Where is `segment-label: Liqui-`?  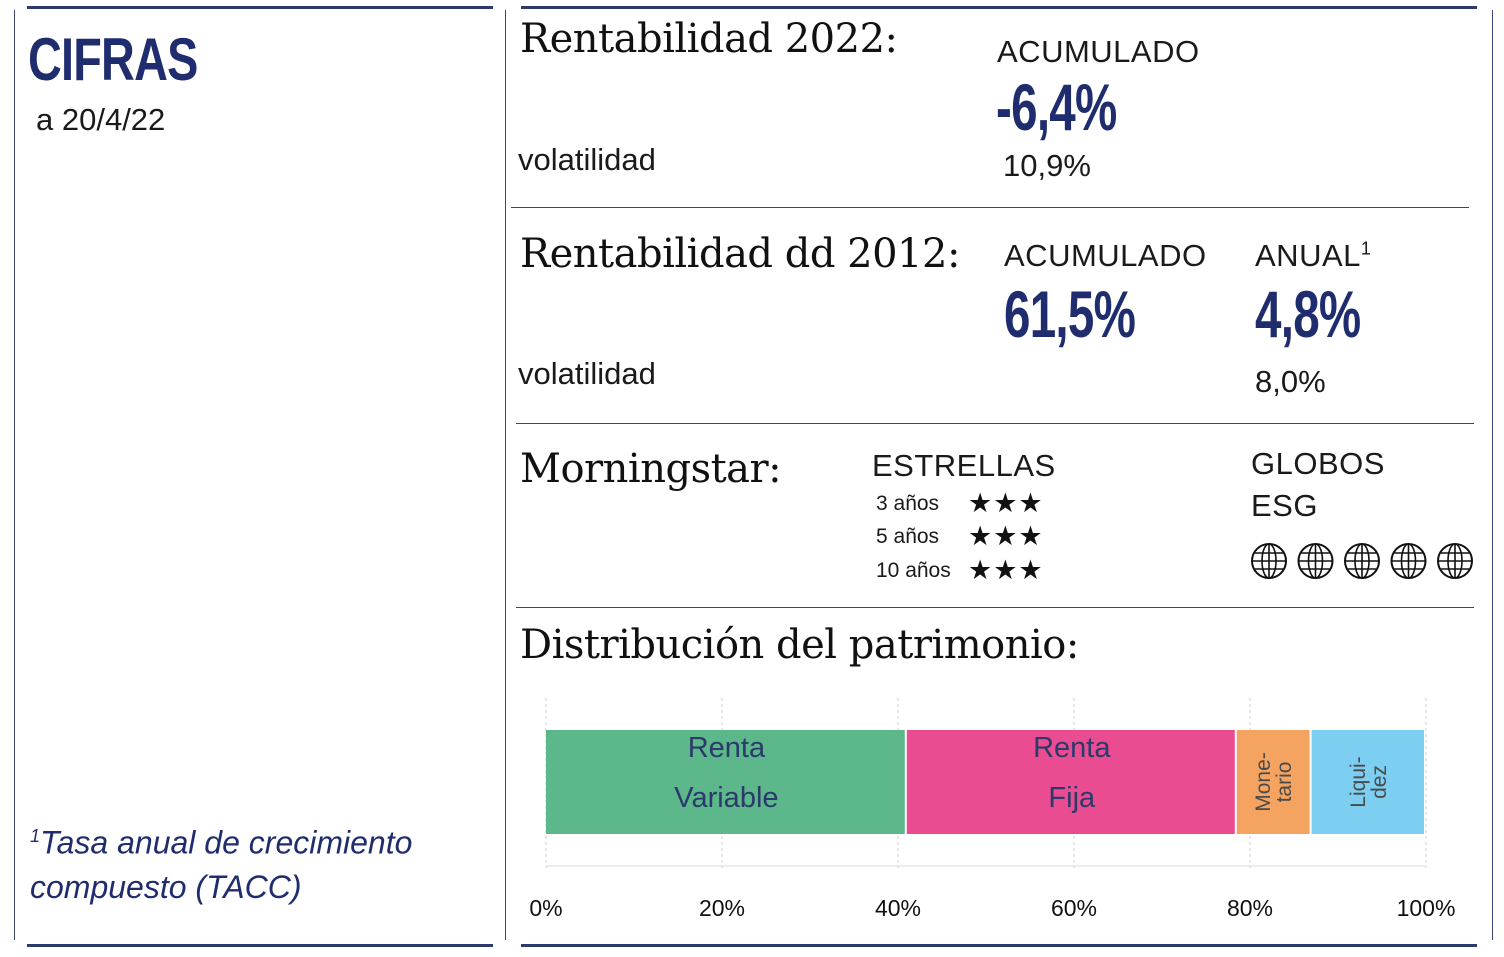 segment-label: Liqui- is located at coordinates (1358, 781).